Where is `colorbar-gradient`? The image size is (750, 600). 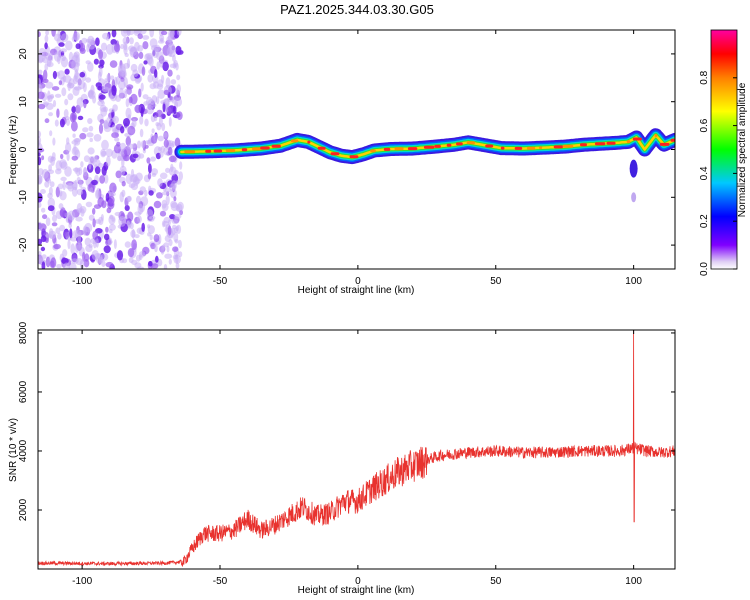
colorbar-gradient is located at coordinates (724, 149).